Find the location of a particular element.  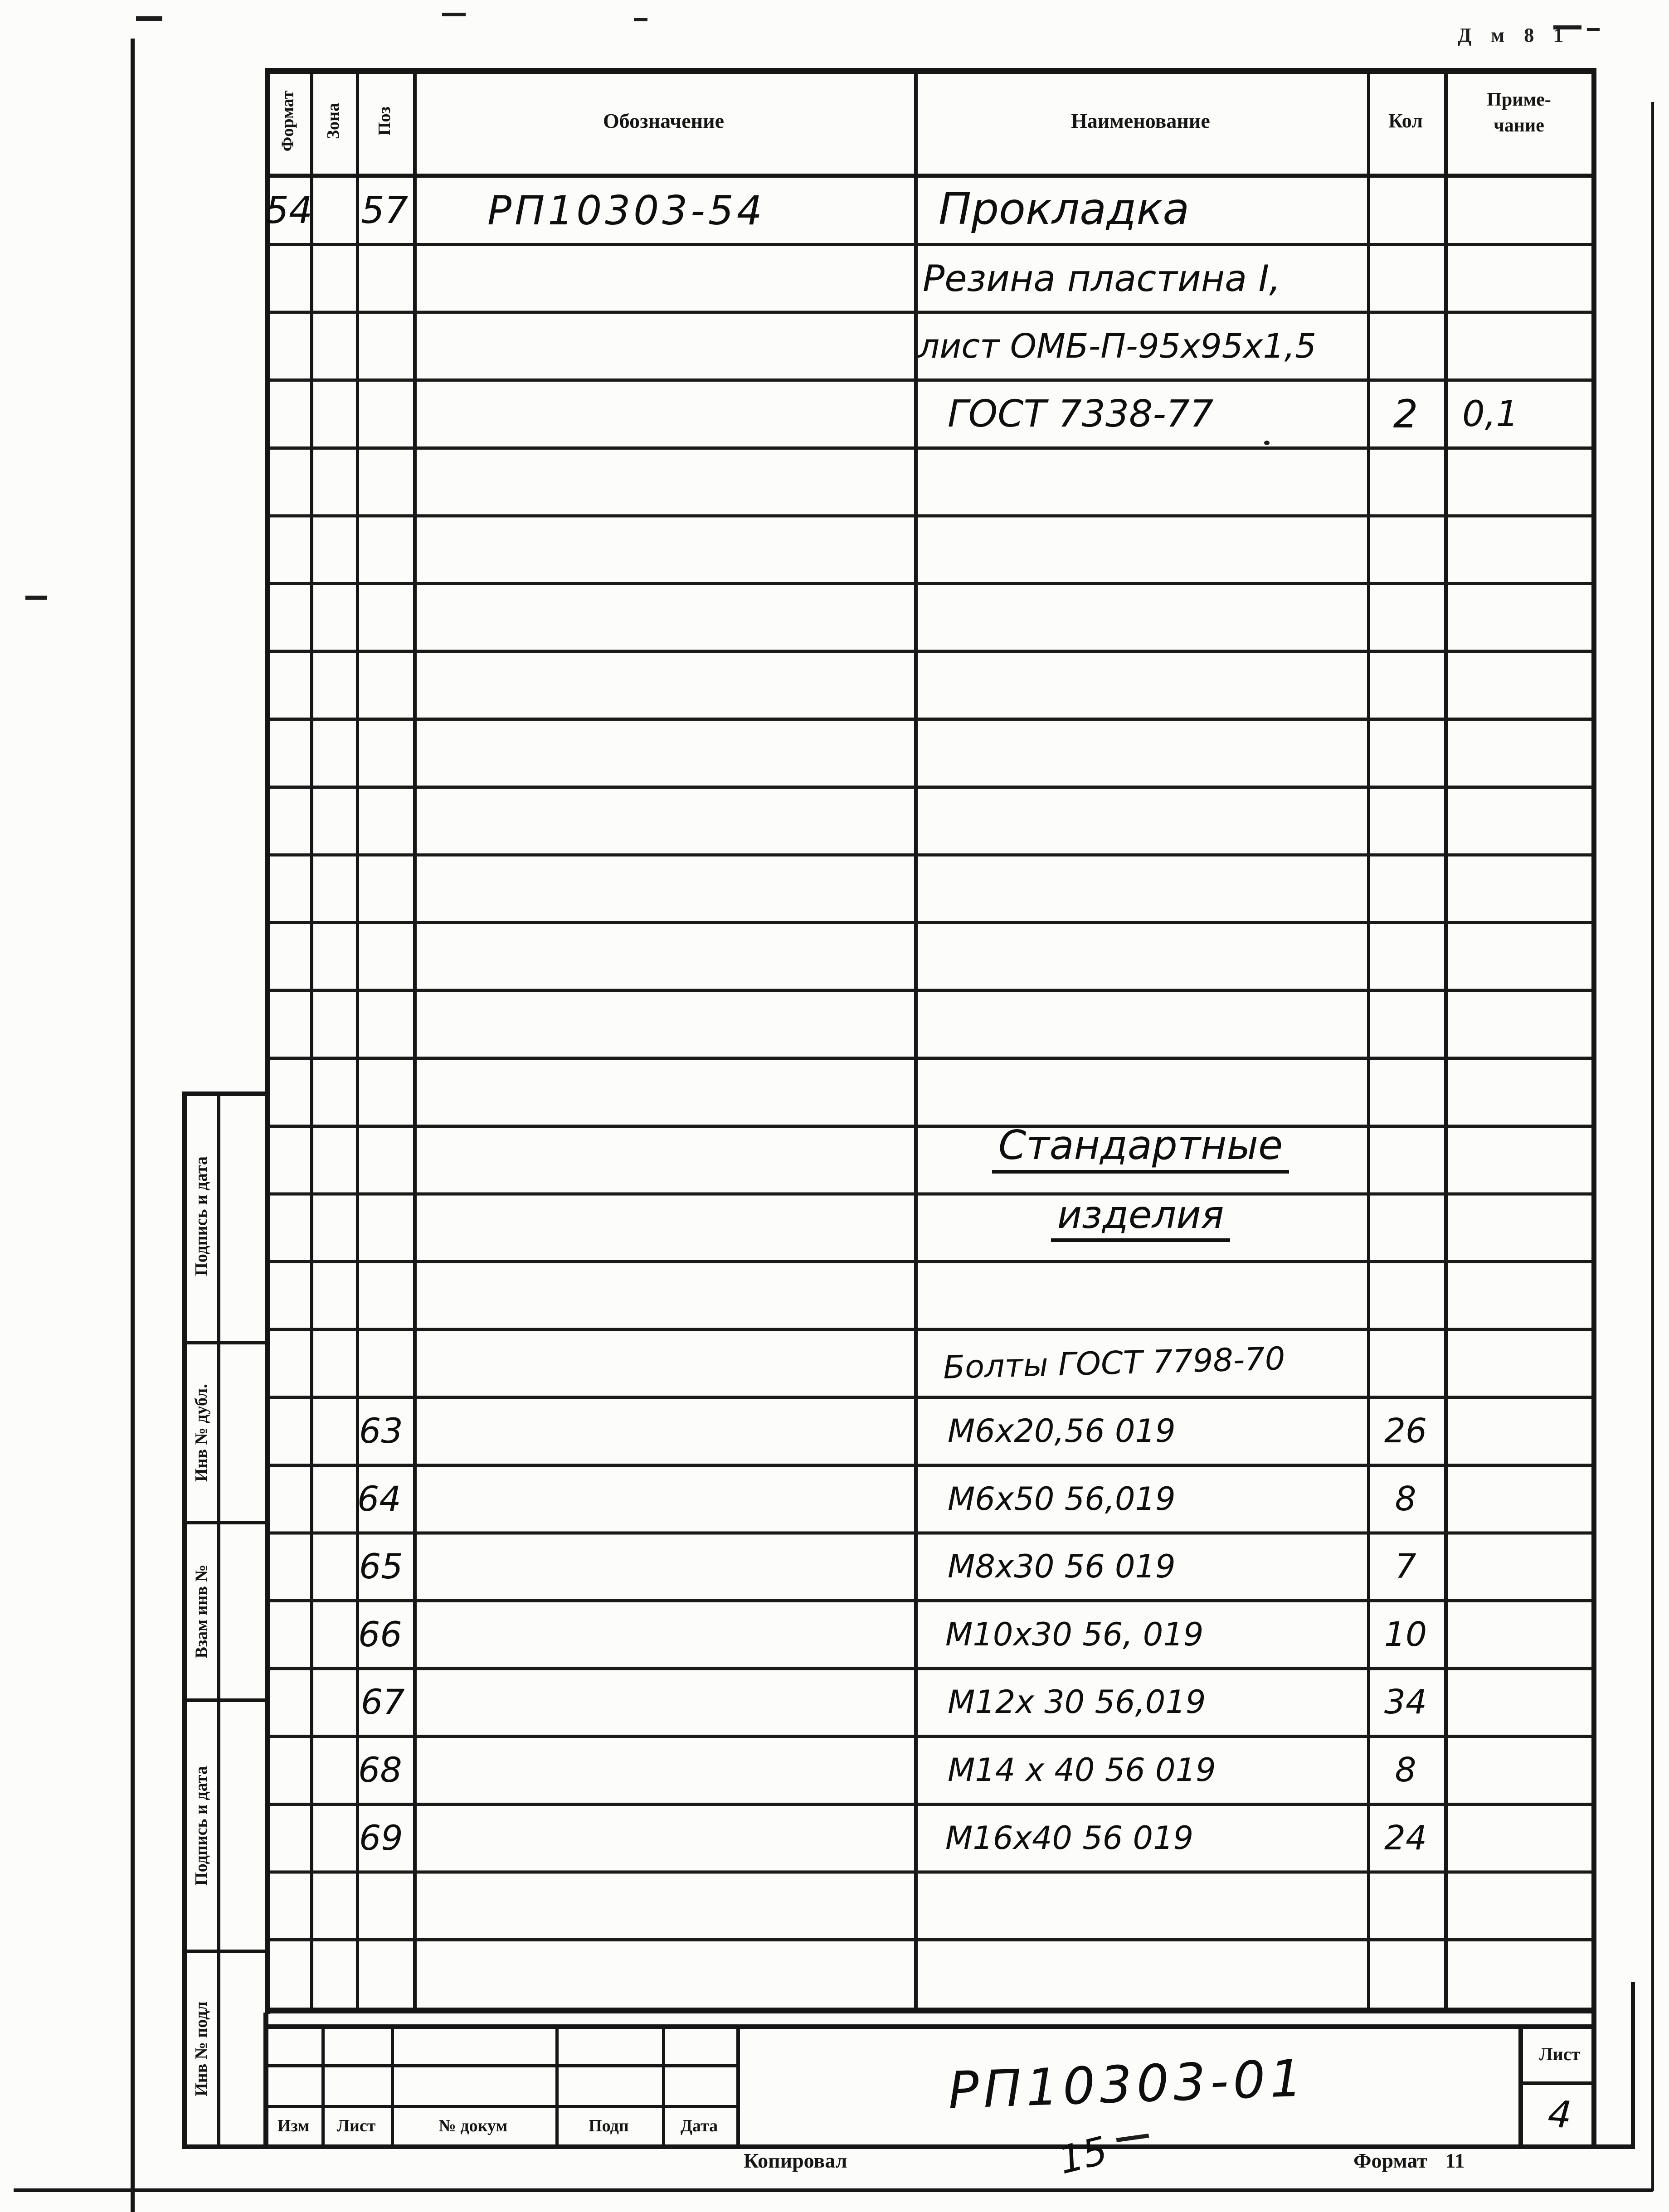

bolt-row-pos: 69 is located at coordinates (381, 1838).